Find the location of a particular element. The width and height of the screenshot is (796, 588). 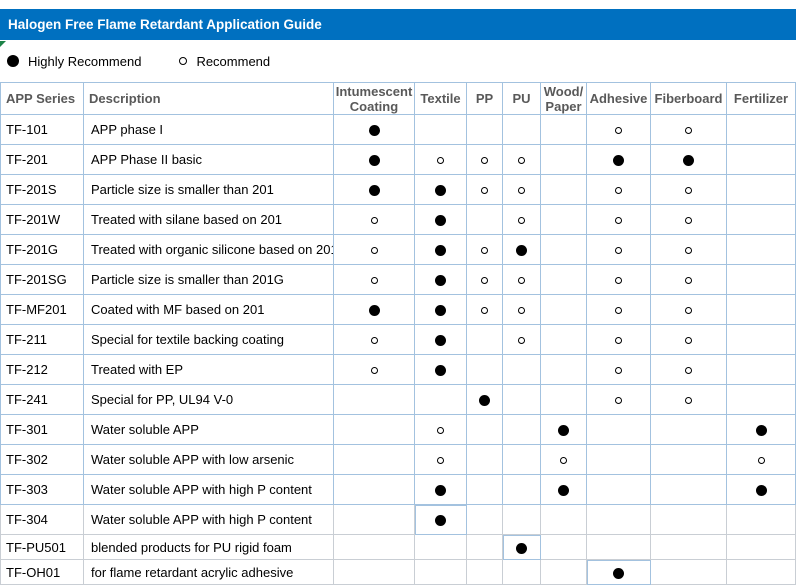

cell-series: TF-212 is located at coordinates (42, 370).